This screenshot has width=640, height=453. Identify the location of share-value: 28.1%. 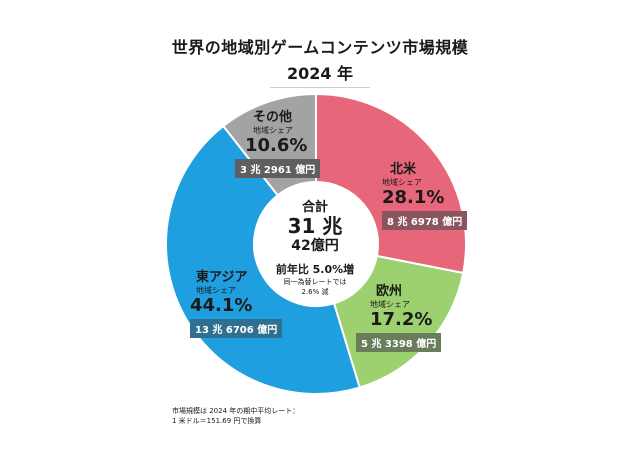
(413, 197).